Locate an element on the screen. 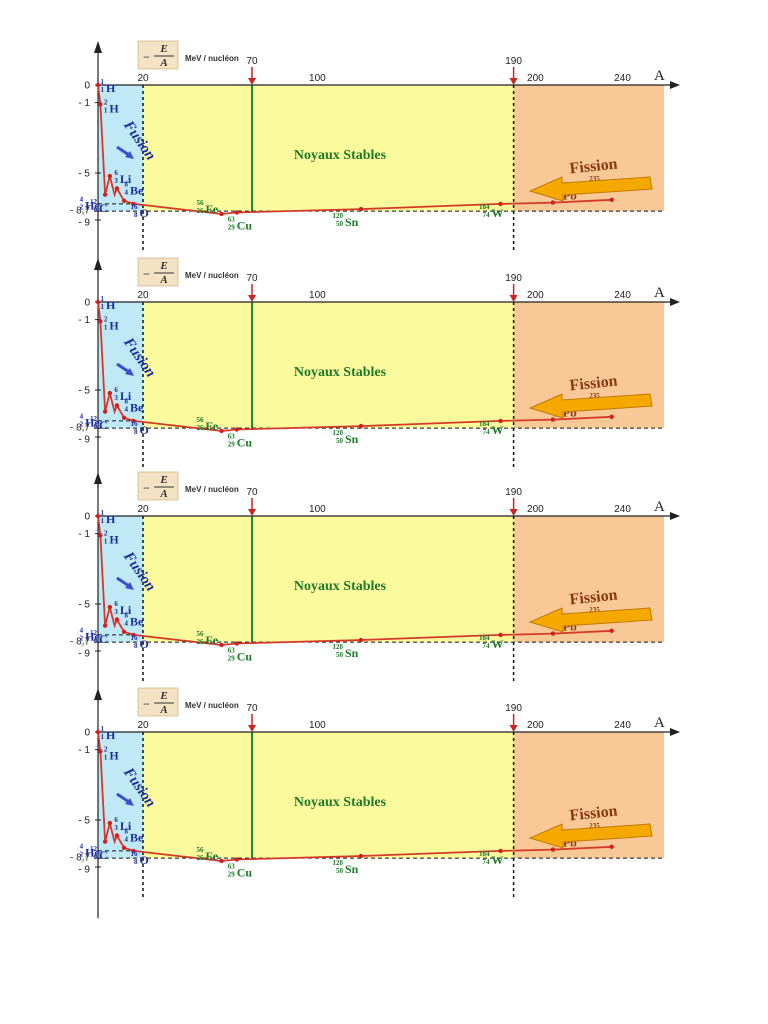 The height and width of the screenshot is (1024, 768). nuclide-symbol: Cu is located at coordinates (245, 657).